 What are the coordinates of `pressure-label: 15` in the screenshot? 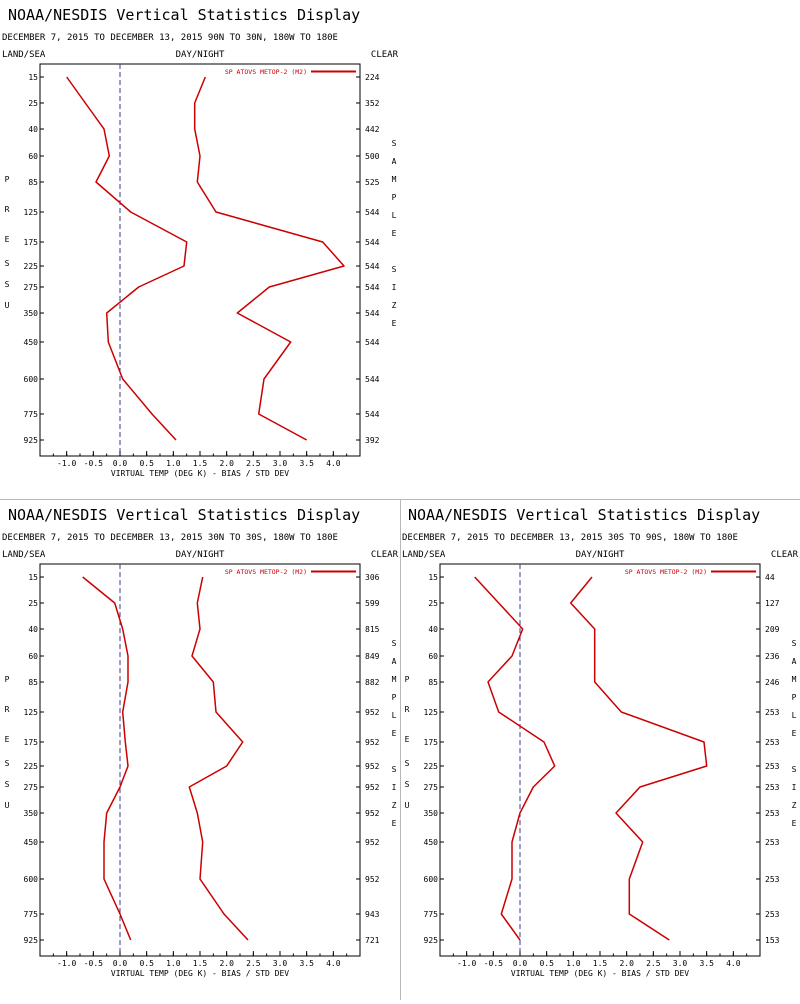 It's located at (433, 577).